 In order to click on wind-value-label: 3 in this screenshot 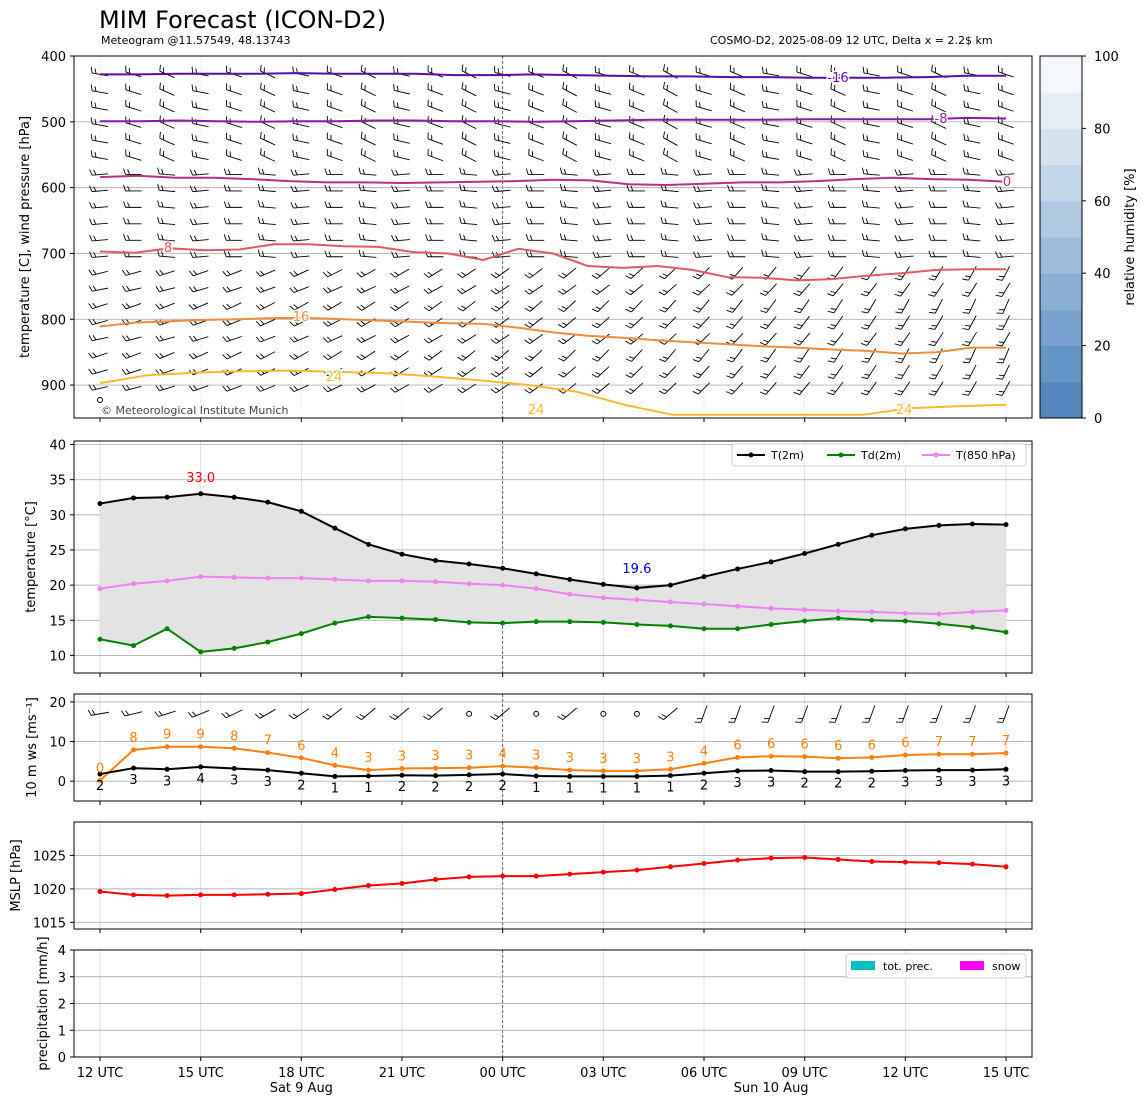, I will do `click(771, 782)`.